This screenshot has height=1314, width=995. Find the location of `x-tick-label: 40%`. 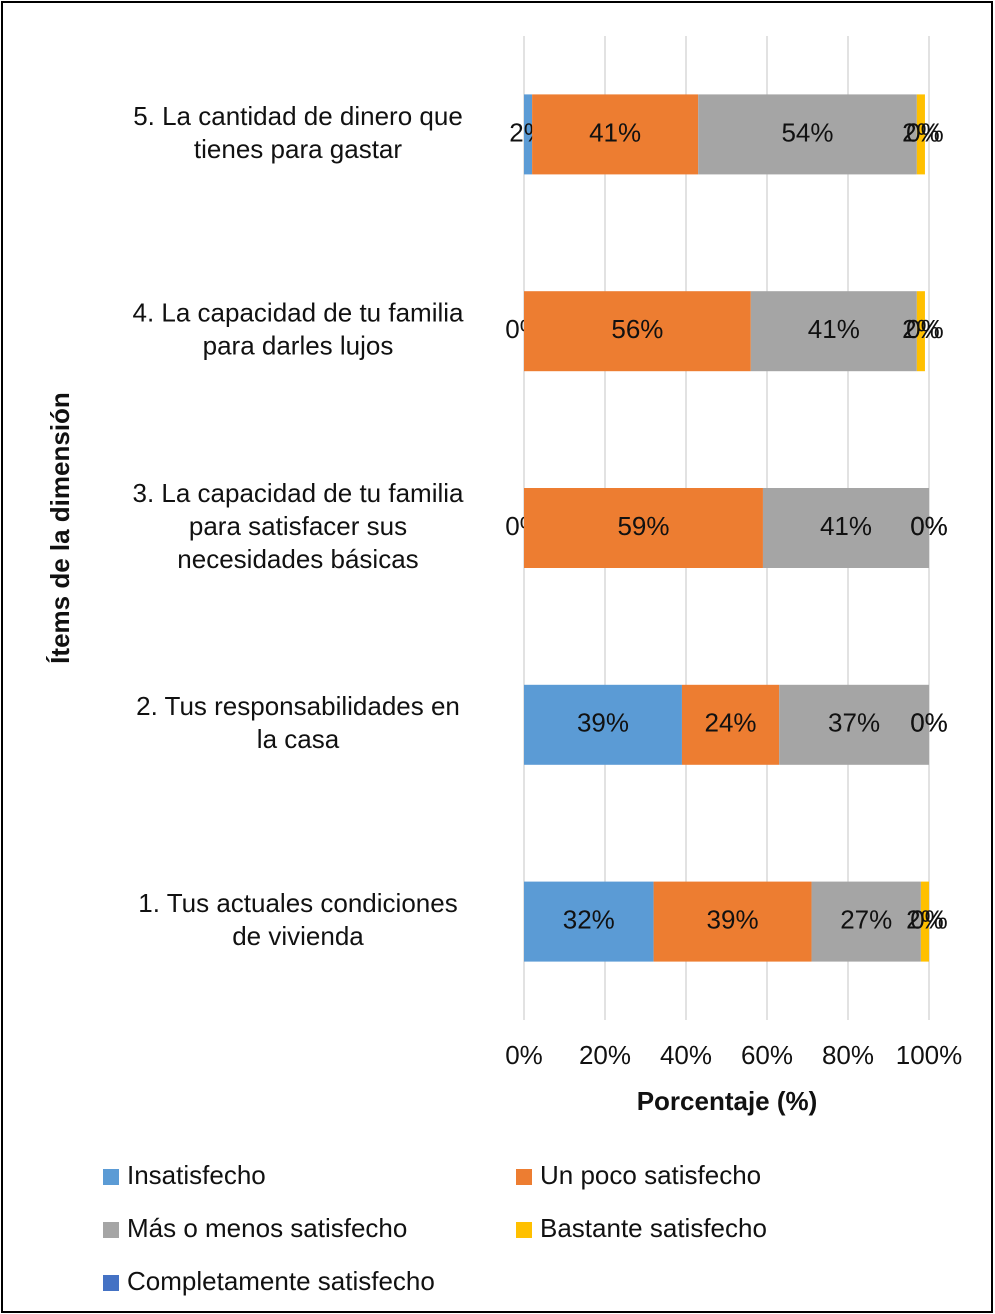

x-tick-label: 40% is located at coordinates (686, 1055).